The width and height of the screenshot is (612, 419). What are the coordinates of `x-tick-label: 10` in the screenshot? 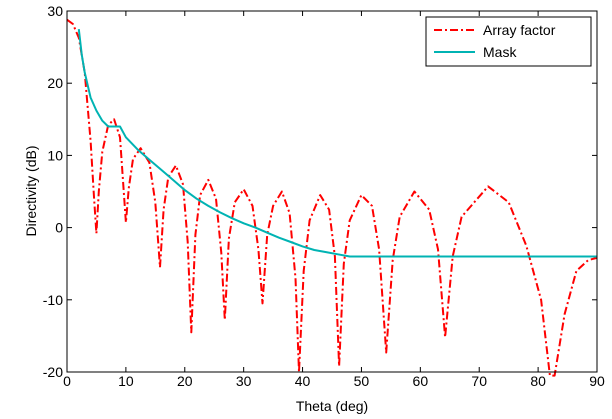 It's located at (126, 381).